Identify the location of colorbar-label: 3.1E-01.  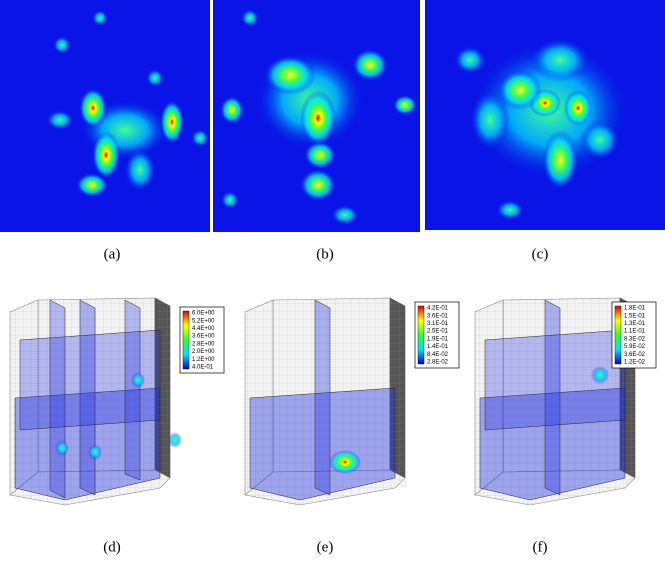
(438, 324).